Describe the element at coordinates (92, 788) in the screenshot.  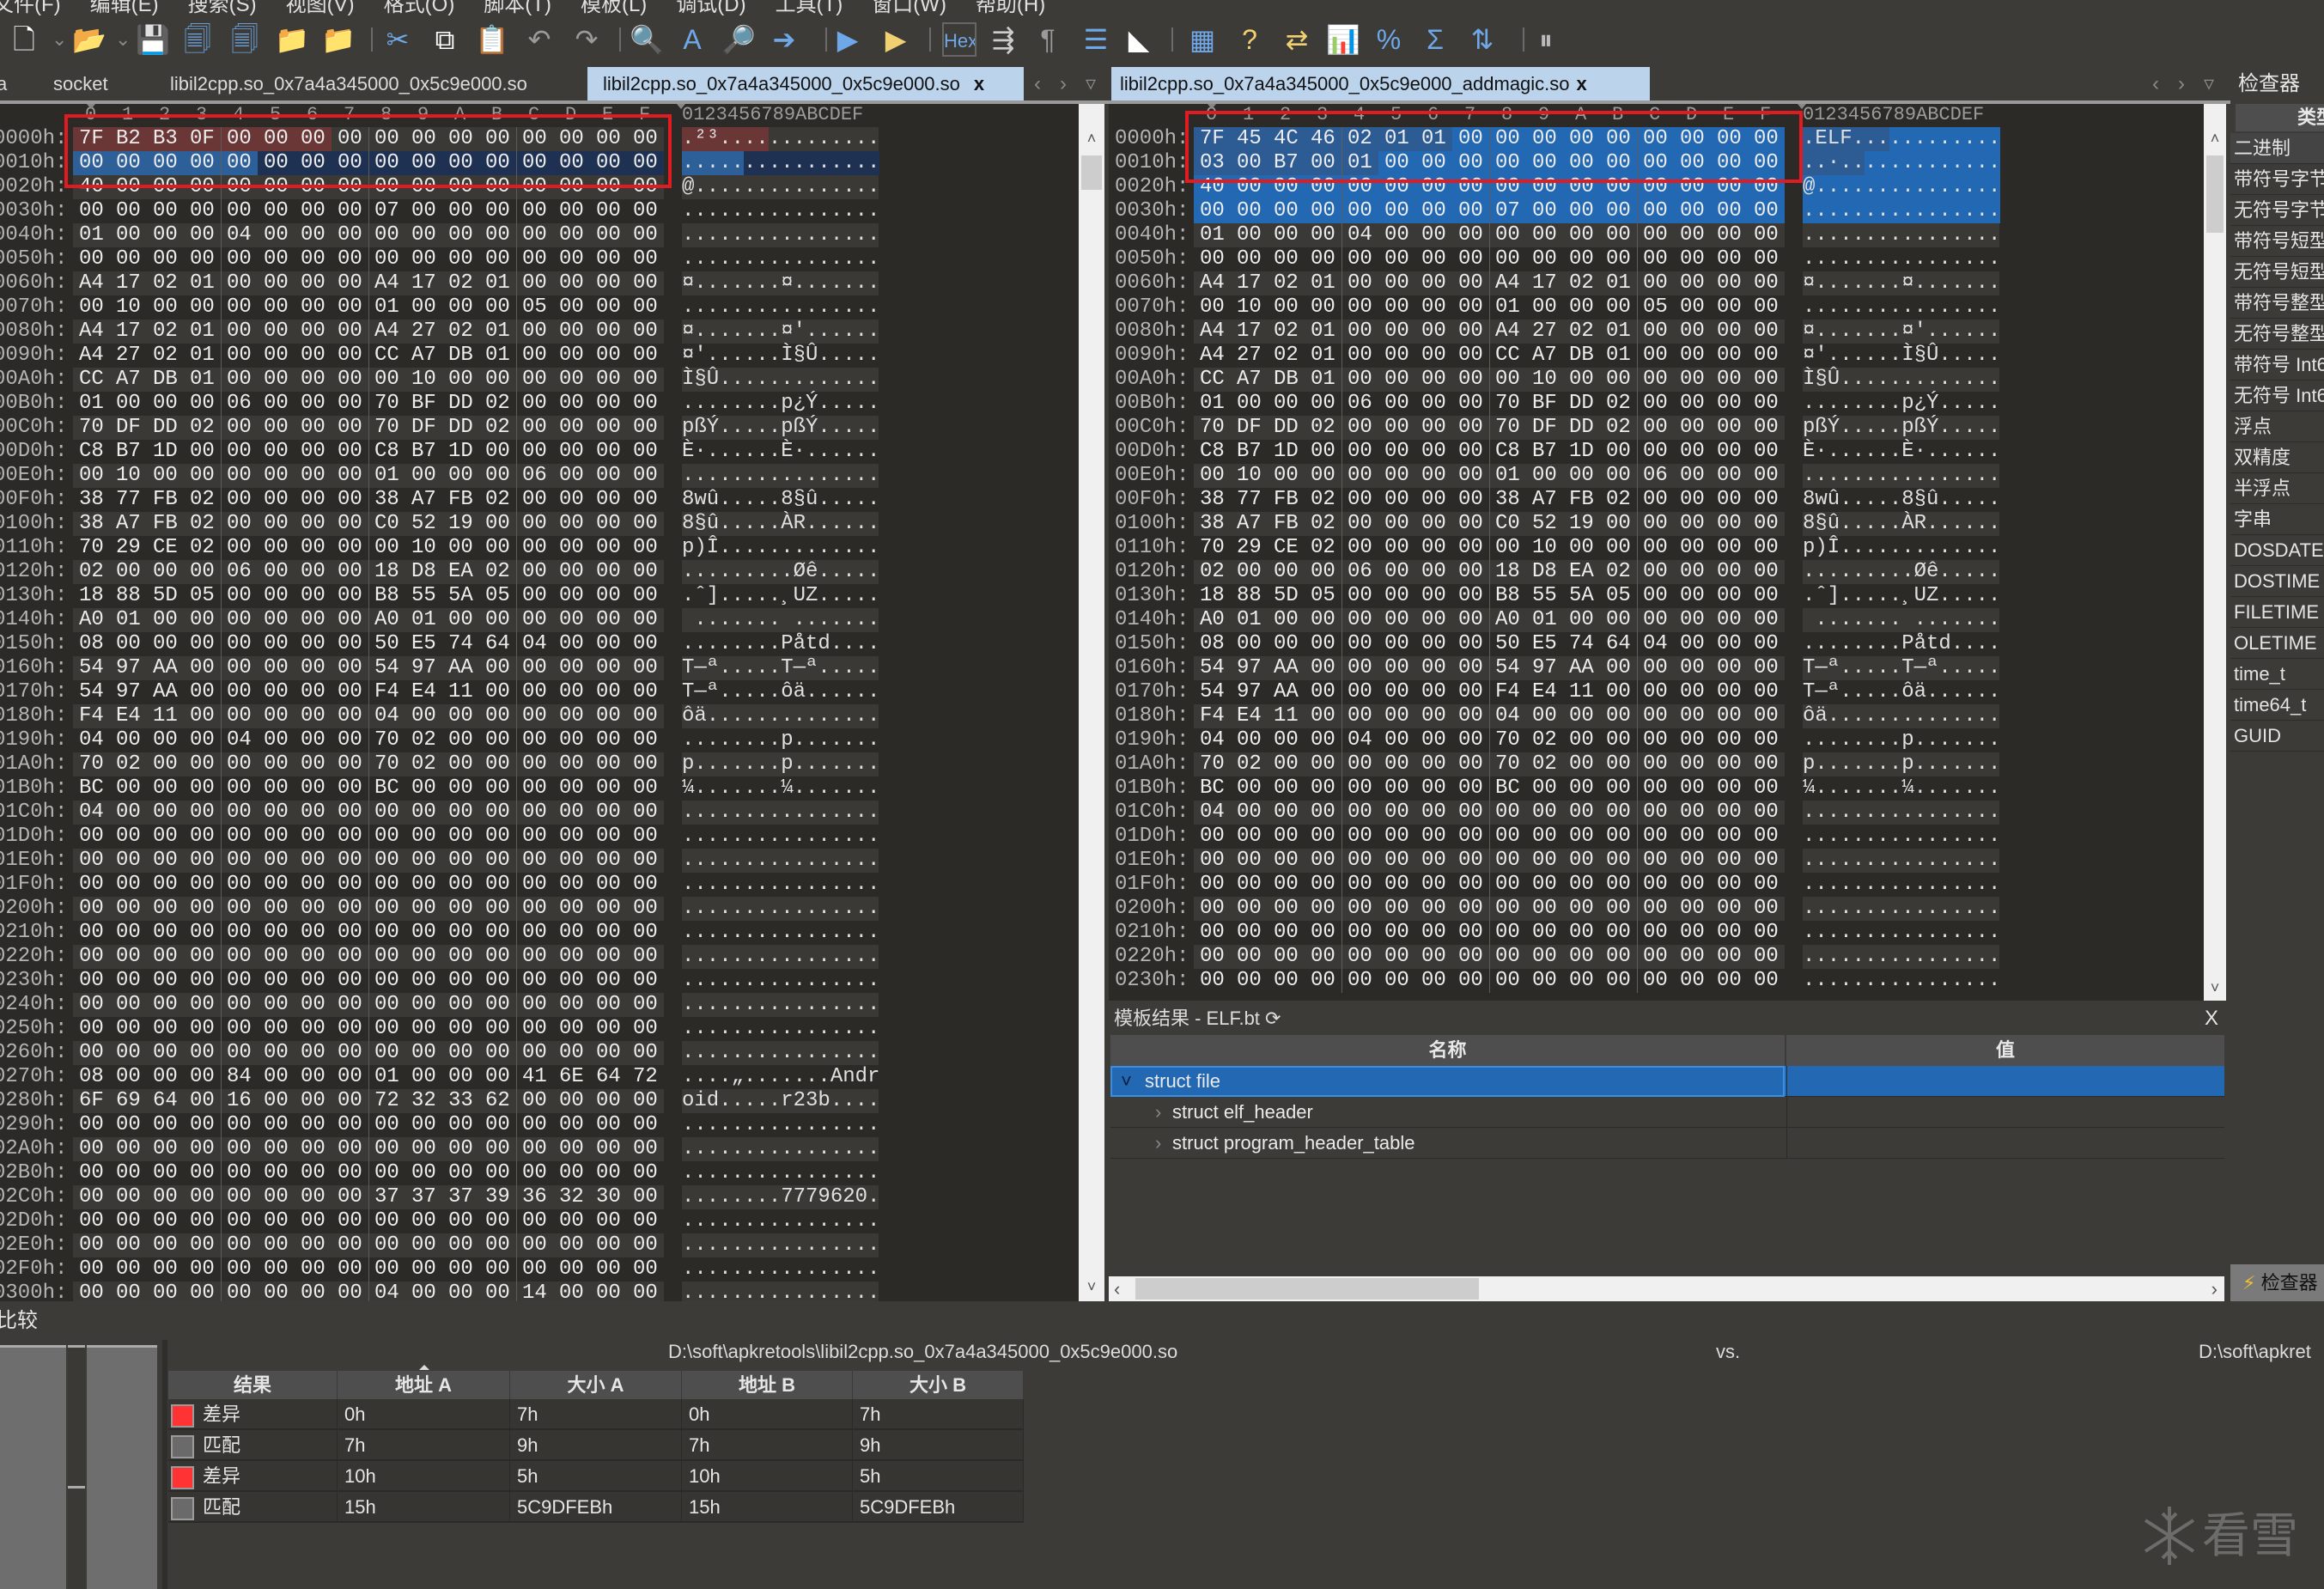
I see `hex-byte: BC` at that location.